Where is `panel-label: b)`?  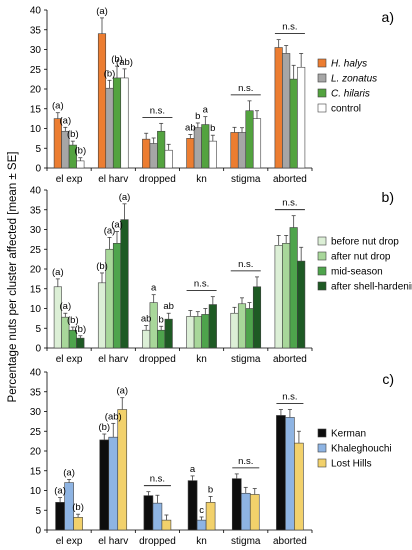
panel-label: b) is located at coordinates (388, 197).